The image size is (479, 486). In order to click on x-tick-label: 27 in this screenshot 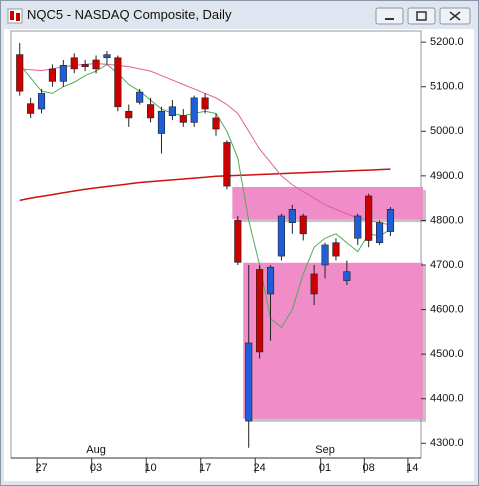, I will do `click(41, 468)`.